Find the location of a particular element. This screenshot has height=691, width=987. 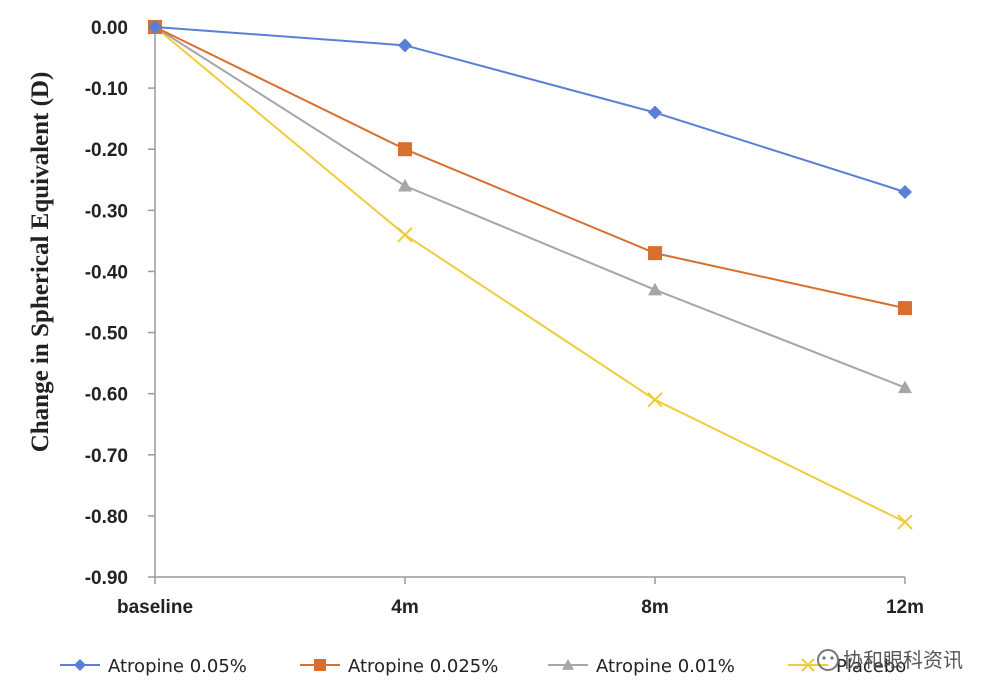

legend-item: Atropine 0.025% is located at coordinates (399, 666).